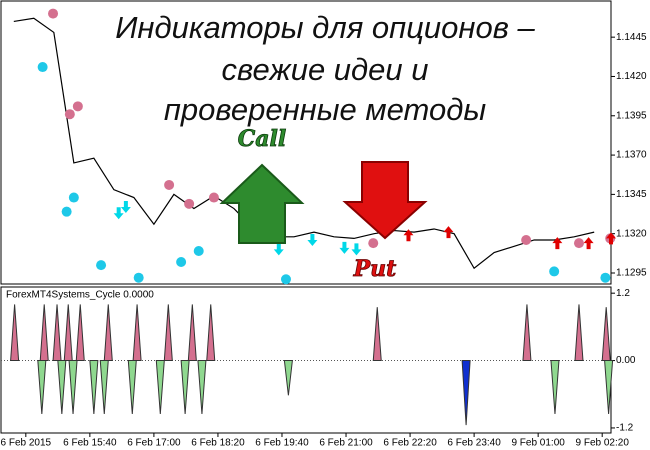 The height and width of the screenshot is (450, 650). What do you see at coordinates (623, 293) in the screenshot?
I see `y-tick-label: 1.2` at bounding box center [623, 293].